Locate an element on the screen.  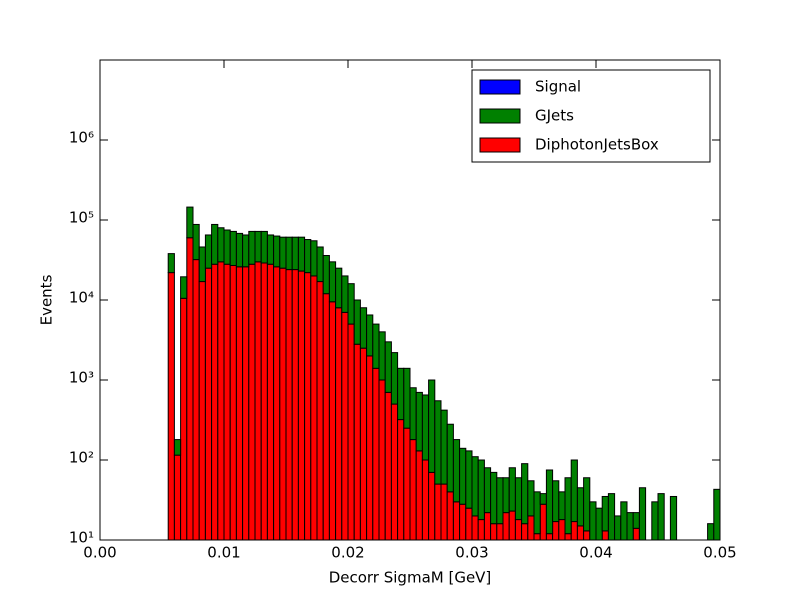
x-tick-label: 0.04 is located at coordinates (595, 553).